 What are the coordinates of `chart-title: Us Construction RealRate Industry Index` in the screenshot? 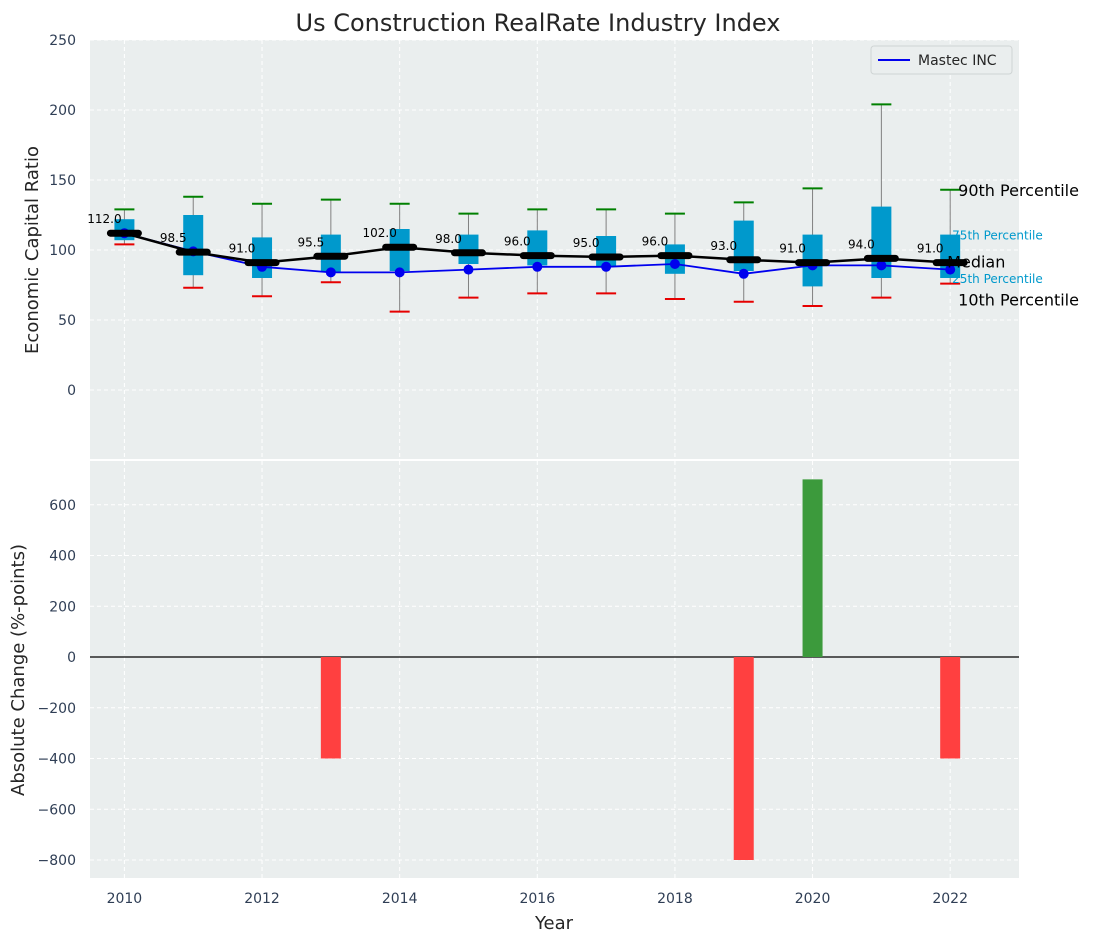 It's located at (538, 23).